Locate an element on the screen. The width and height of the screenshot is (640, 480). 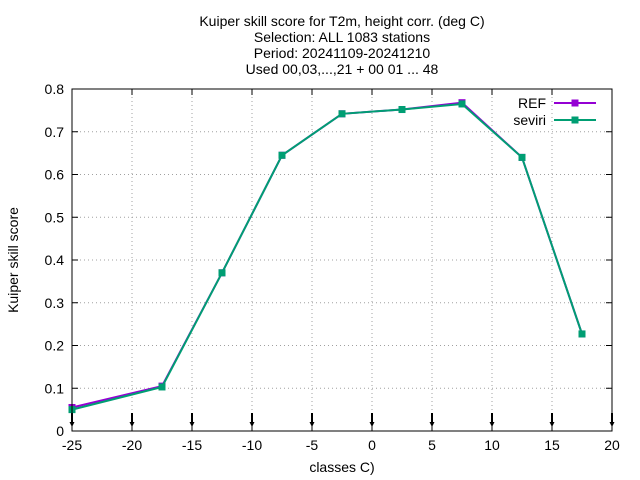
x-tick-label: -5 is located at coordinates (312, 445).